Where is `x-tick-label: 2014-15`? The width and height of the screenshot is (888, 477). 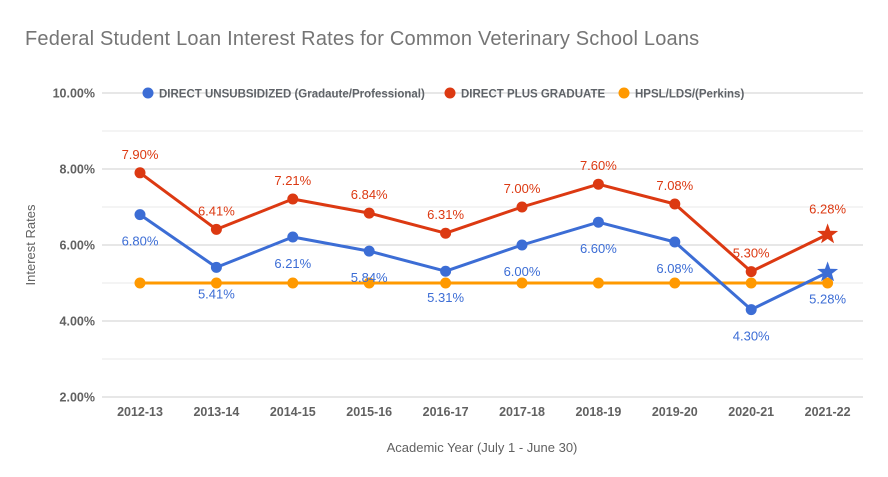 x-tick-label: 2014-15 is located at coordinates (293, 412).